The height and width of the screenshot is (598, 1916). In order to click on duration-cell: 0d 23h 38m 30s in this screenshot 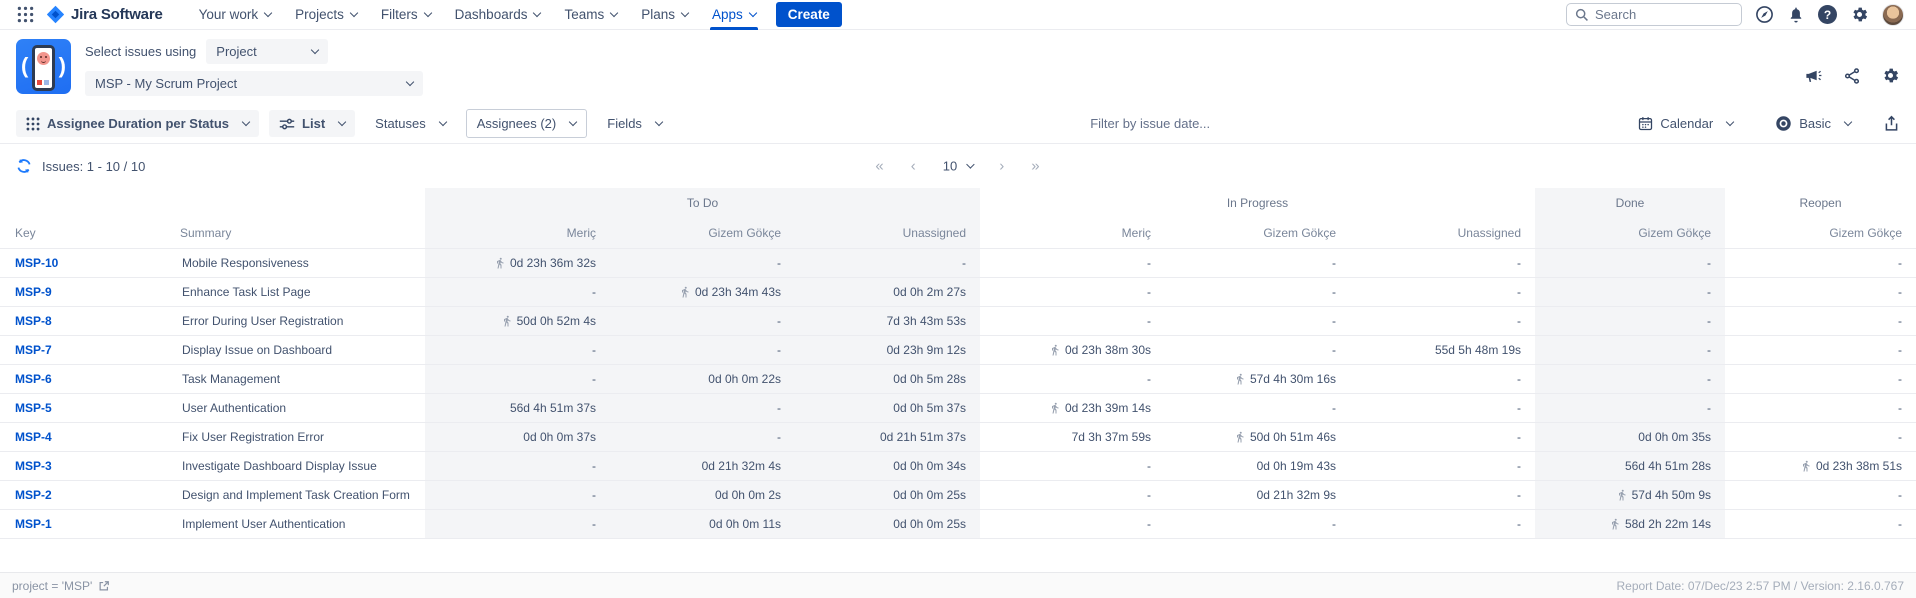, I will do `click(1072, 349)`.